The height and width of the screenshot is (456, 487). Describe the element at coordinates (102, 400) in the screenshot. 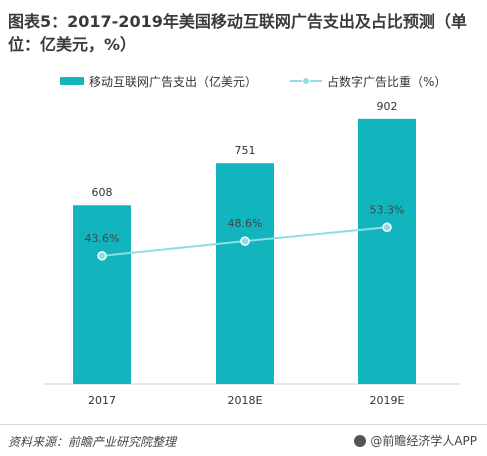

I see `x-tick-label-2017: 2017` at that location.